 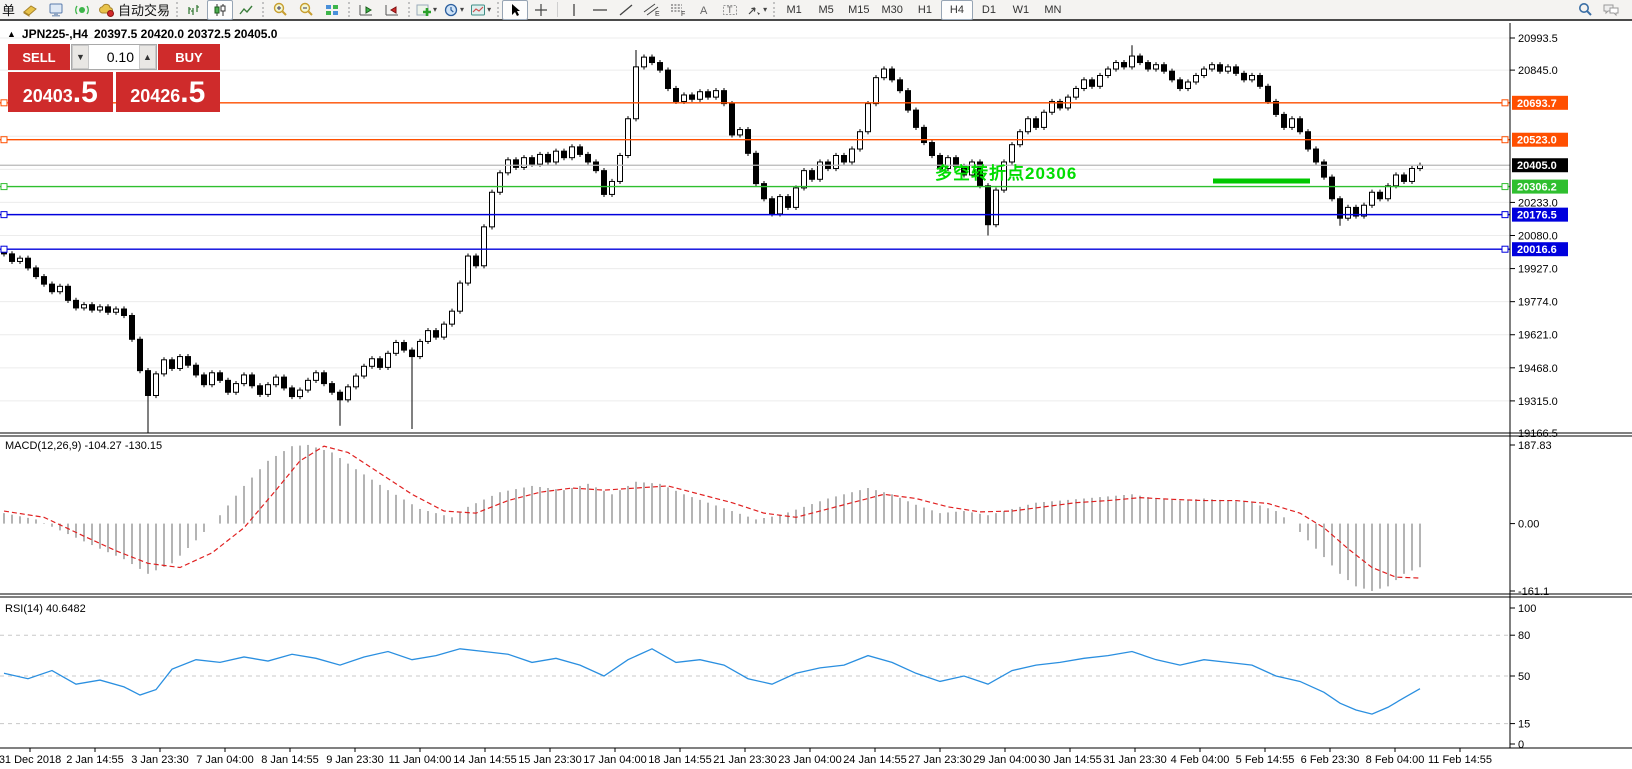 I want to click on chat-button, so click(x=1611, y=10).